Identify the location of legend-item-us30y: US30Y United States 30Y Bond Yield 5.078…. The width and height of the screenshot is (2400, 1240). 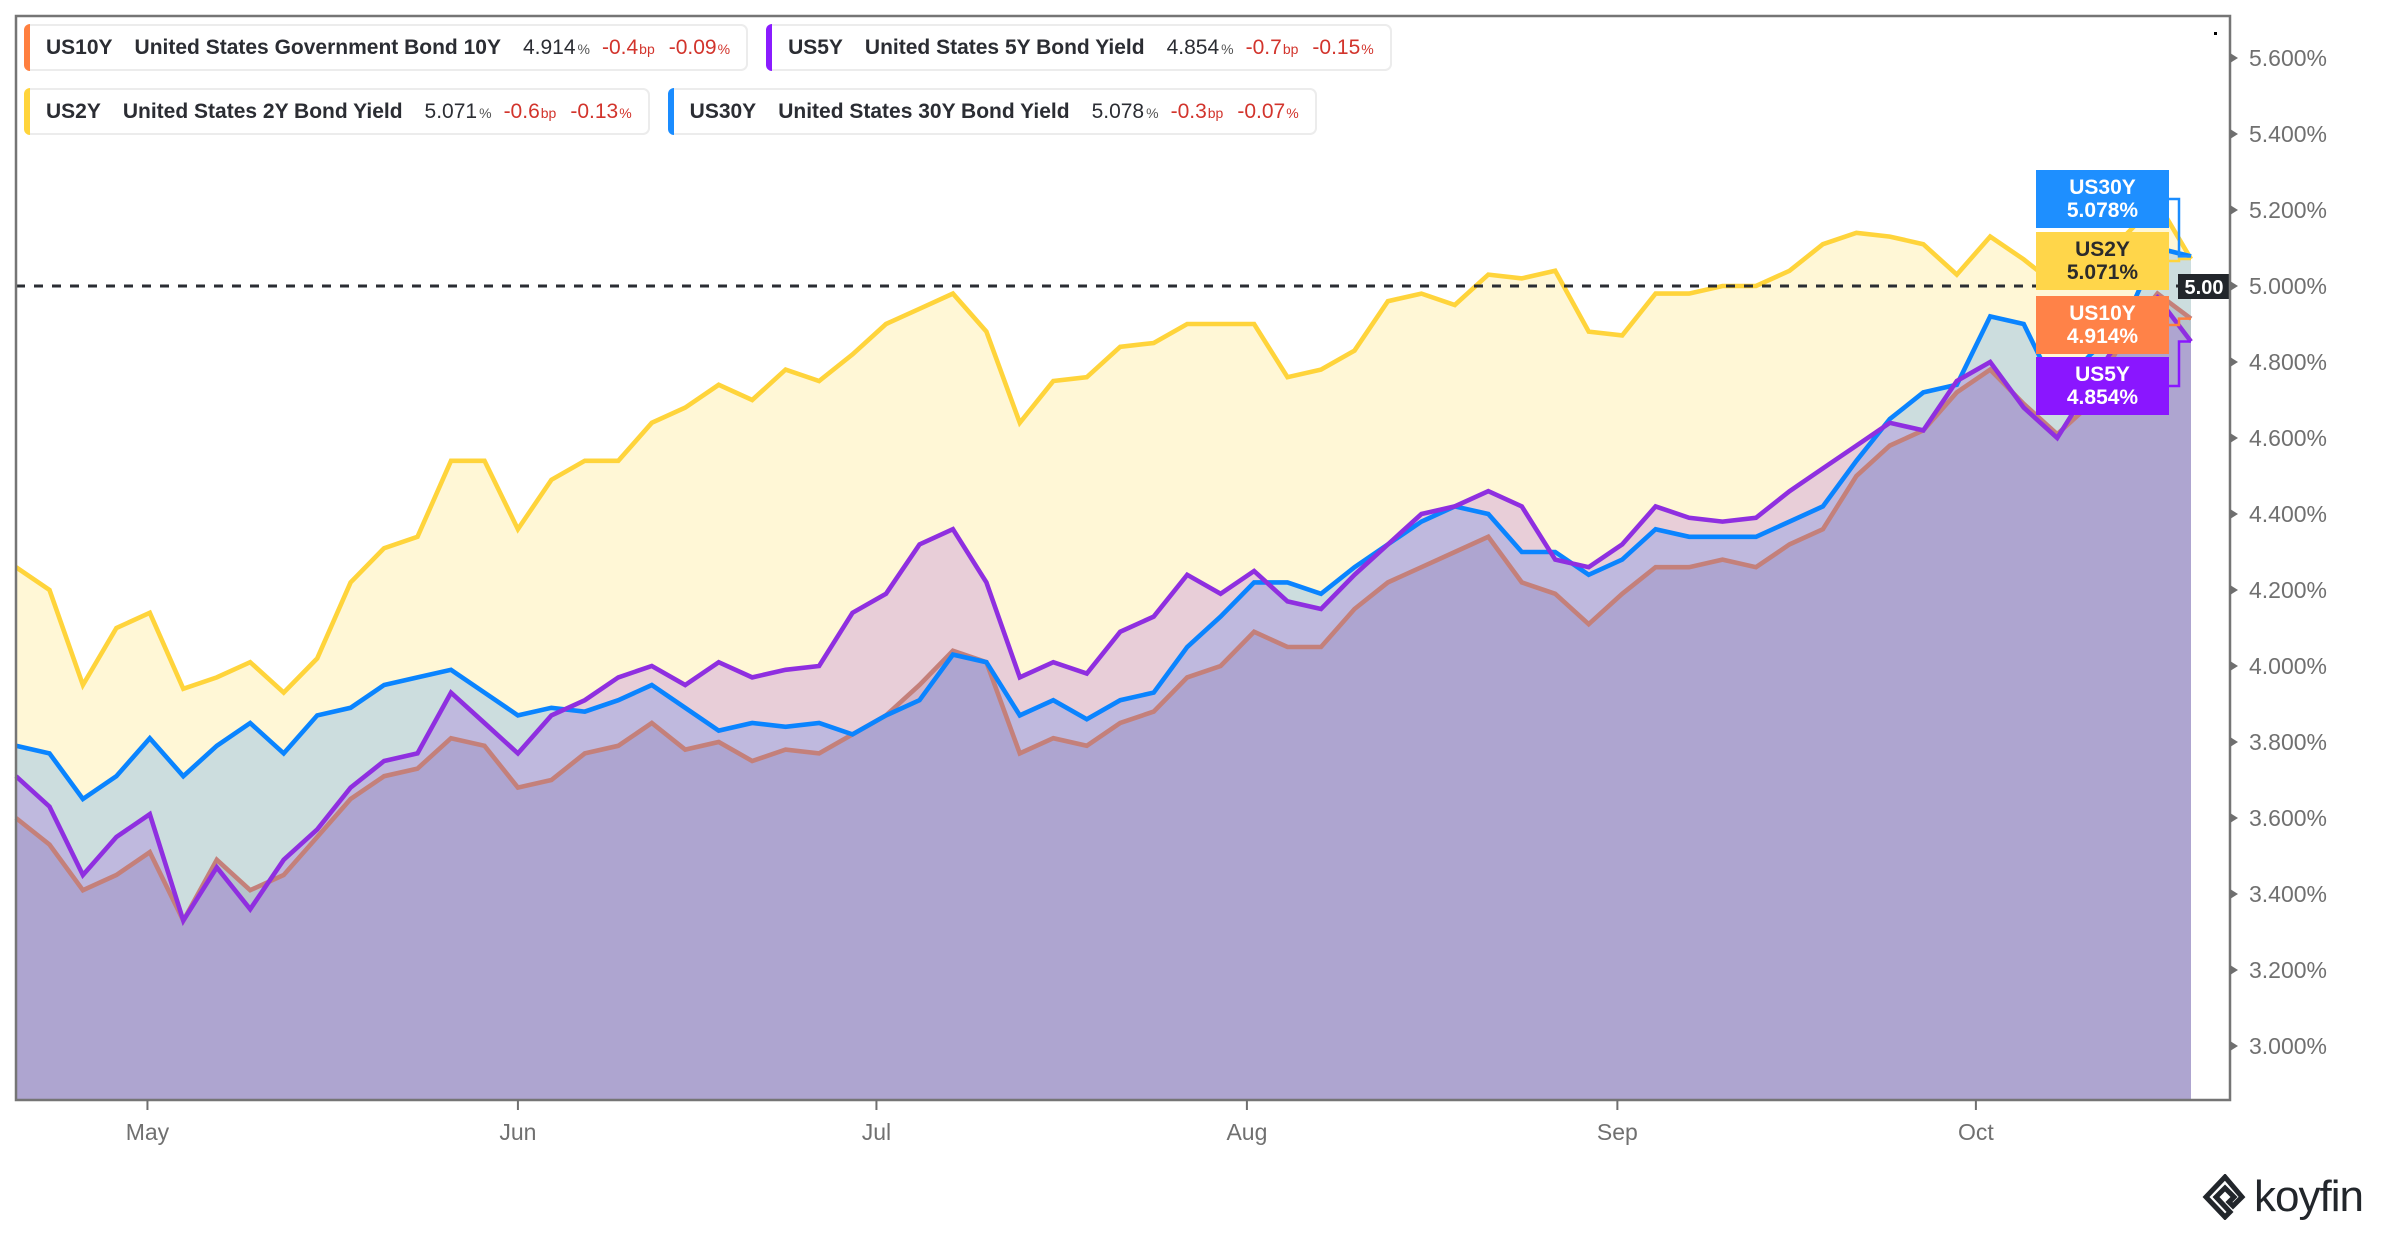
(992, 111).